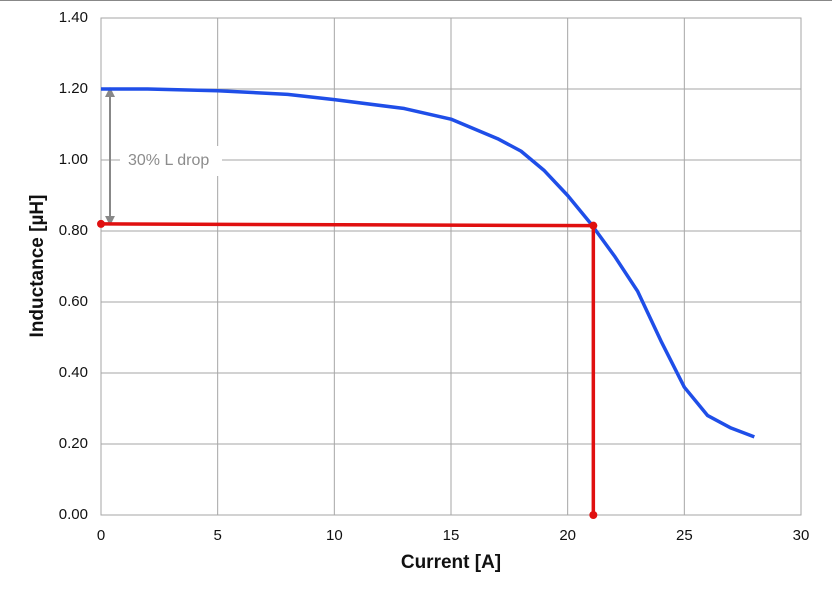  Describe the element at coordinates (567, 535) in the screenshot. I see `x-tick-label: 20` at that location.